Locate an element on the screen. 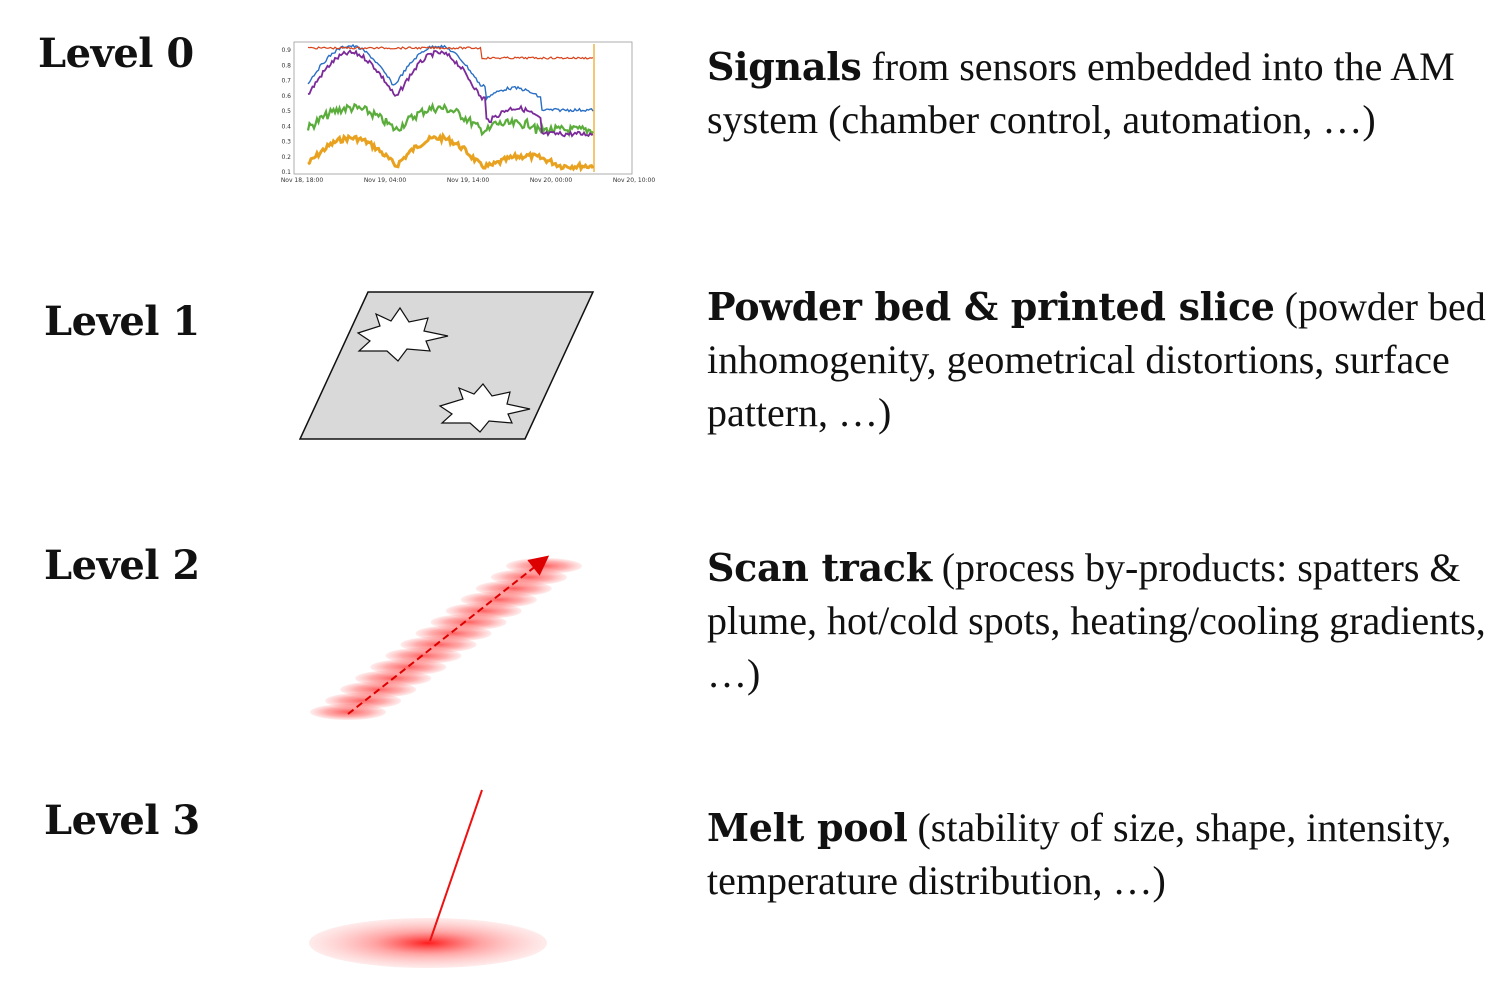 Image resolution: width=1506 pixels, height=998 pixels. signal-plot-series is located at coordinates (450, 108).